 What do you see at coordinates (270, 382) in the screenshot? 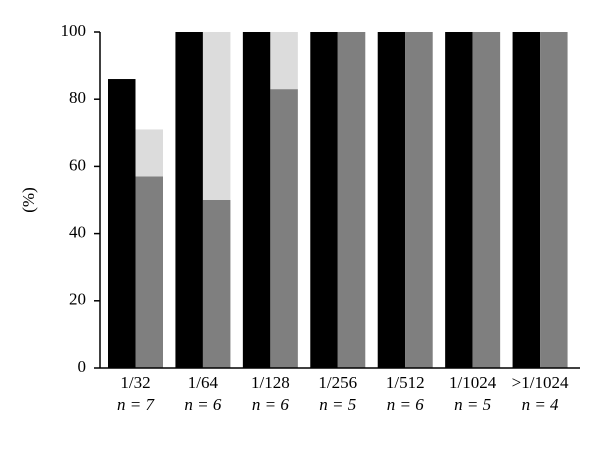
I see `x-tick-label: 1/128` at bounding box center [270, 382].